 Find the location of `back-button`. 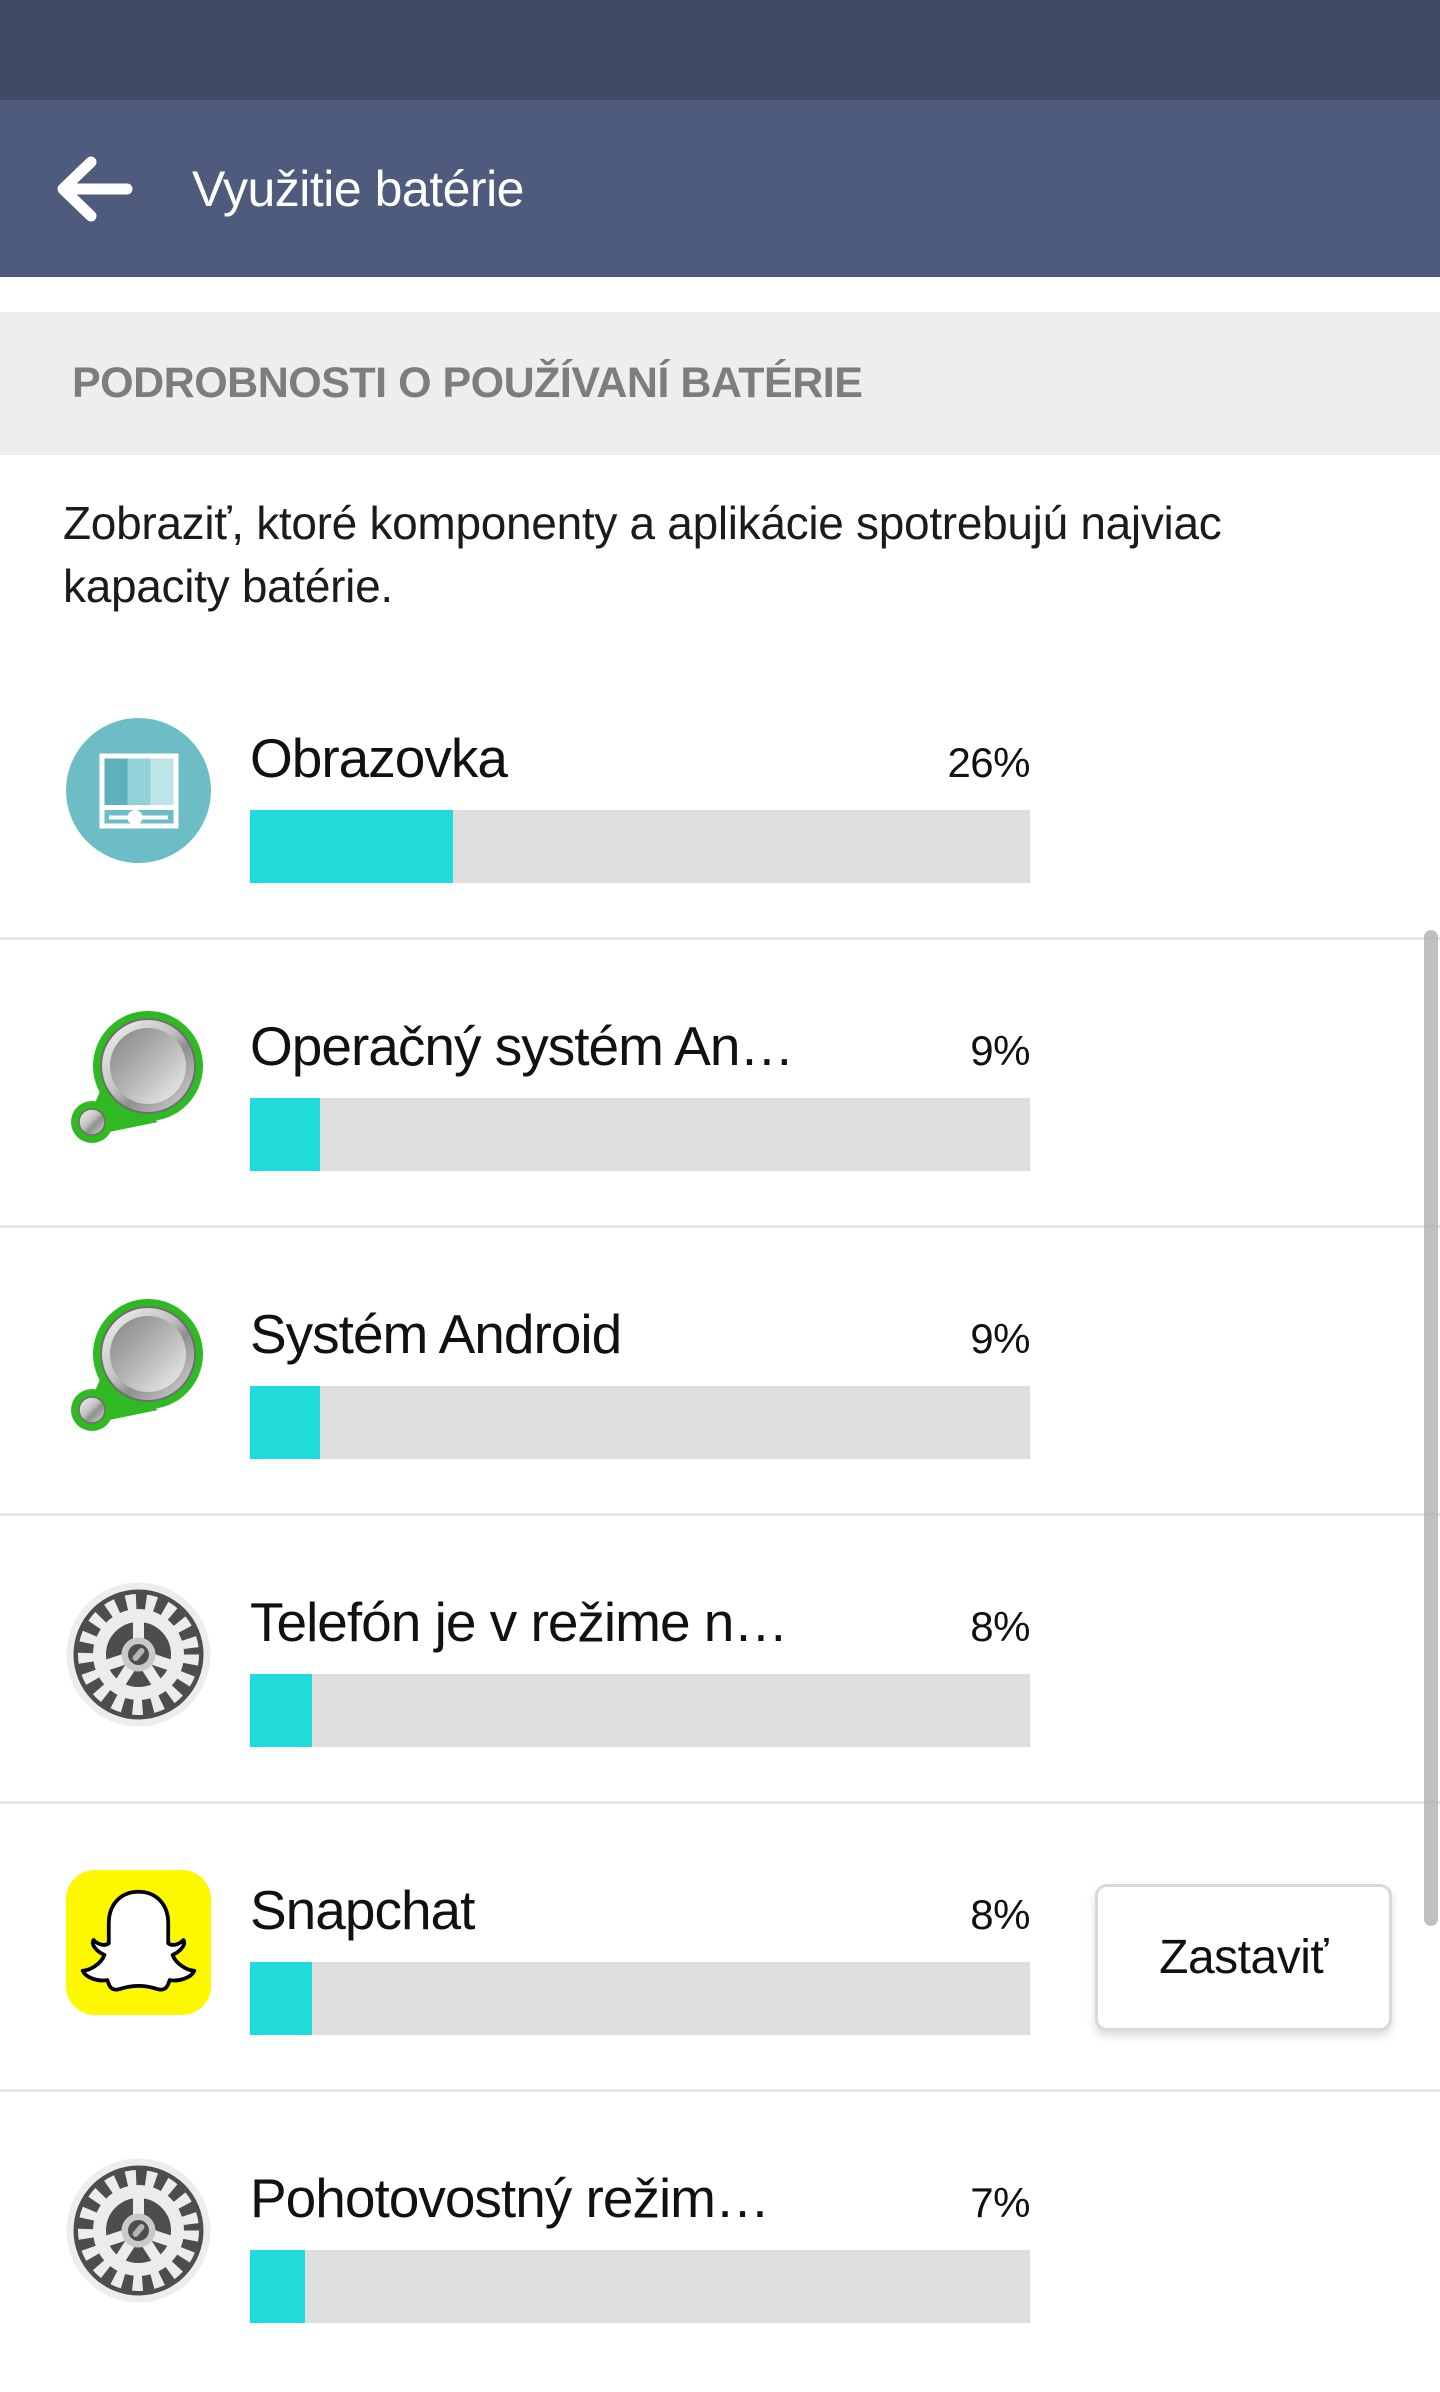

back-button is located at coordinates (96, 188).